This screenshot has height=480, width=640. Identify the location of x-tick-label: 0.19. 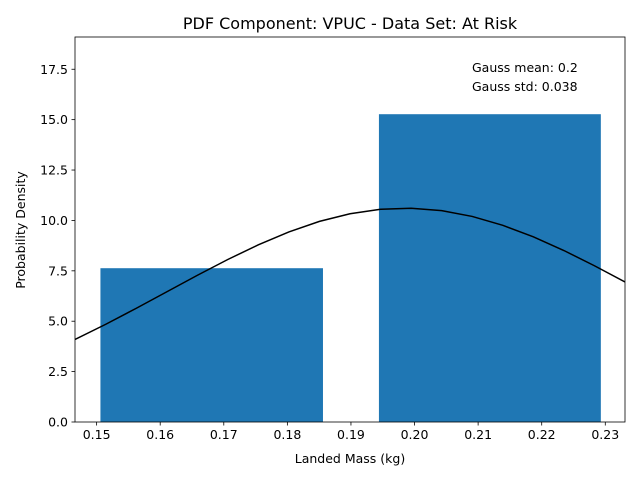
(351, 434).